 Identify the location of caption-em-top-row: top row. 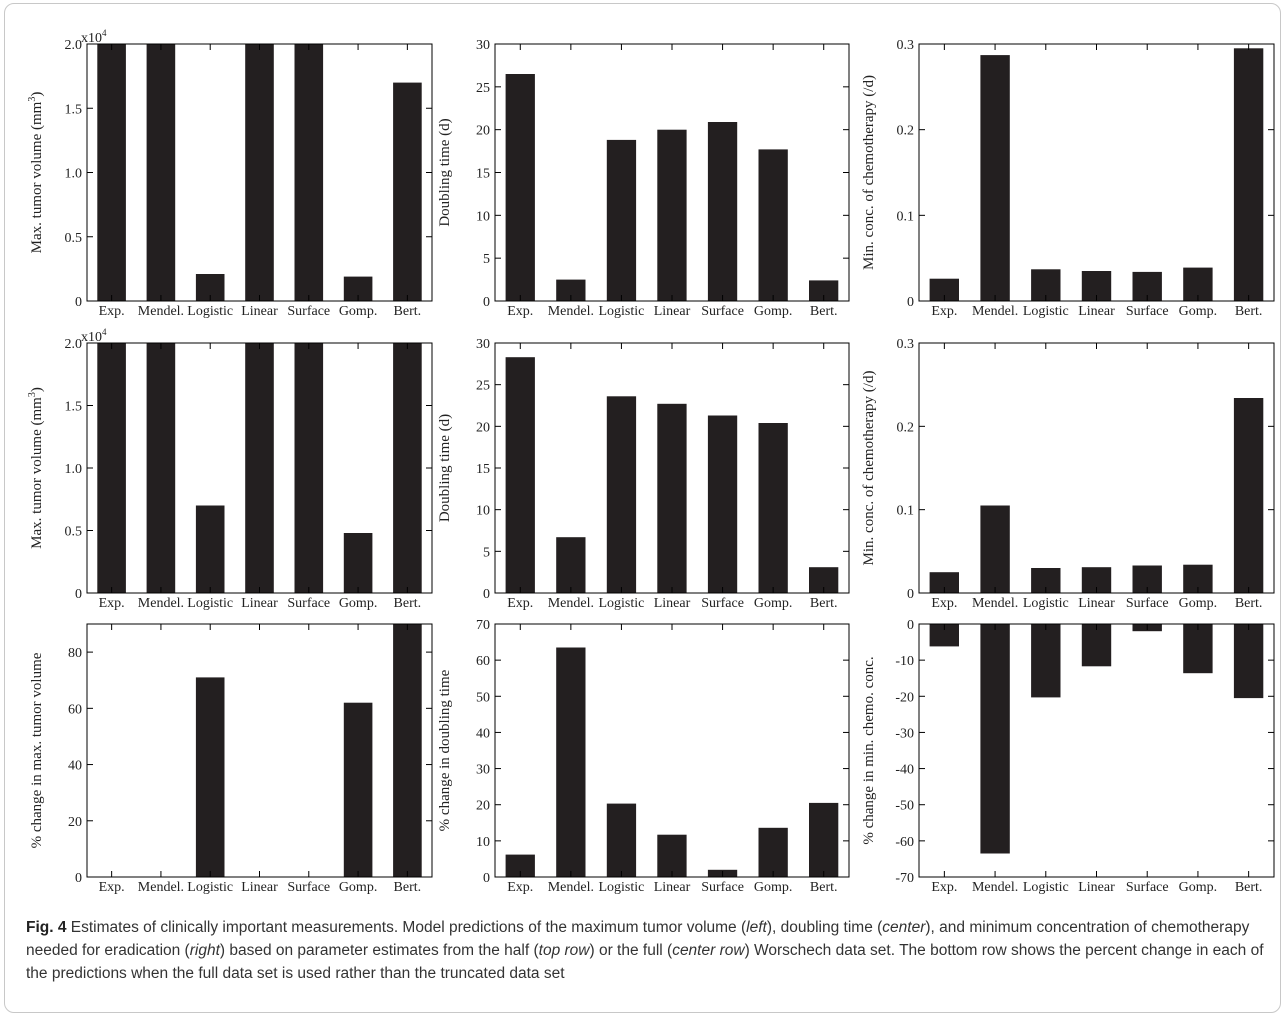
(564, 950).